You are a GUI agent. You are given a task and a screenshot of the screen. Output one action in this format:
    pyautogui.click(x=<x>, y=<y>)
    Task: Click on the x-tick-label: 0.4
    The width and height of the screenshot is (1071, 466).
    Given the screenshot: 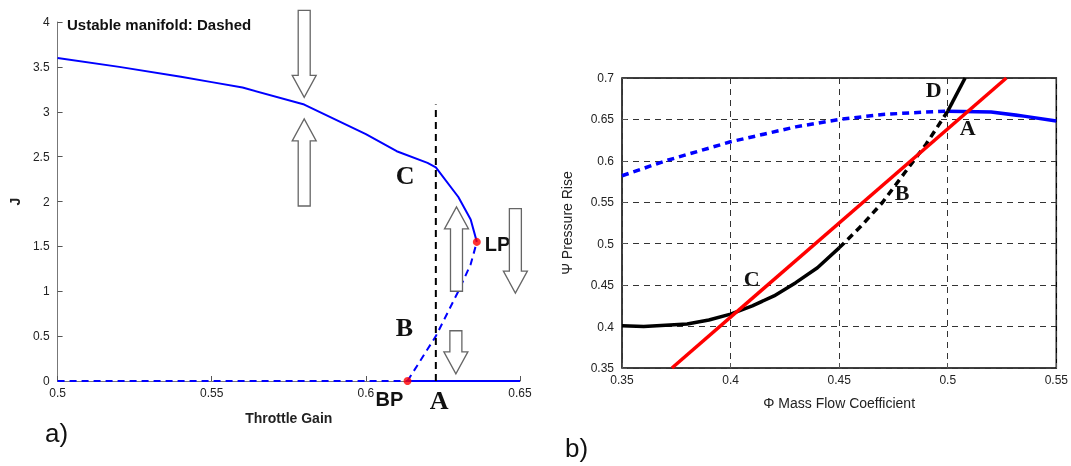 What is the action you would take?
    pyautogui.click(x=731, y=380)
    